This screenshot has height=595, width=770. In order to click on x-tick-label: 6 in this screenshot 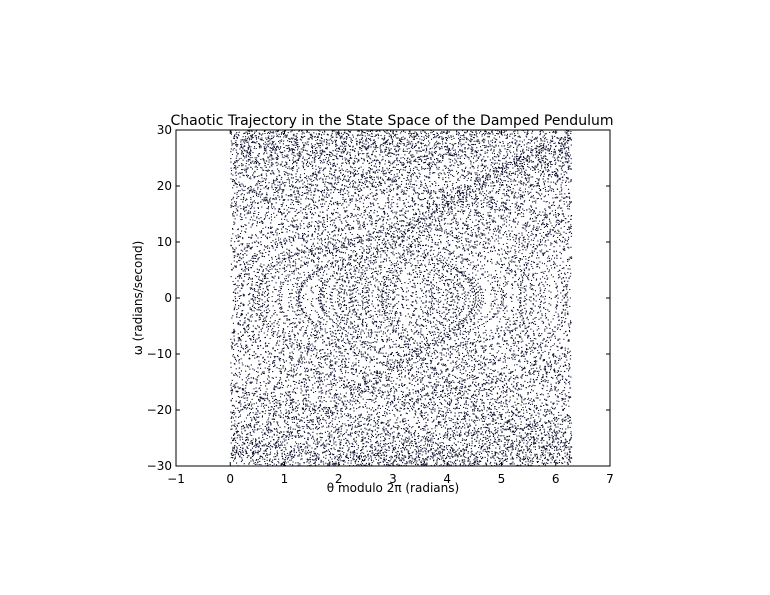, I will do `click(556, 479)`.